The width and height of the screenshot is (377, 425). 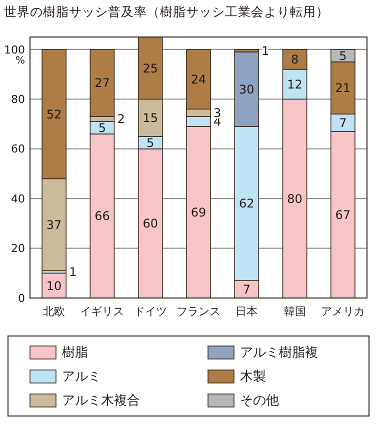 I want to click on legend-label: 木製, so click(x=253, y=377).